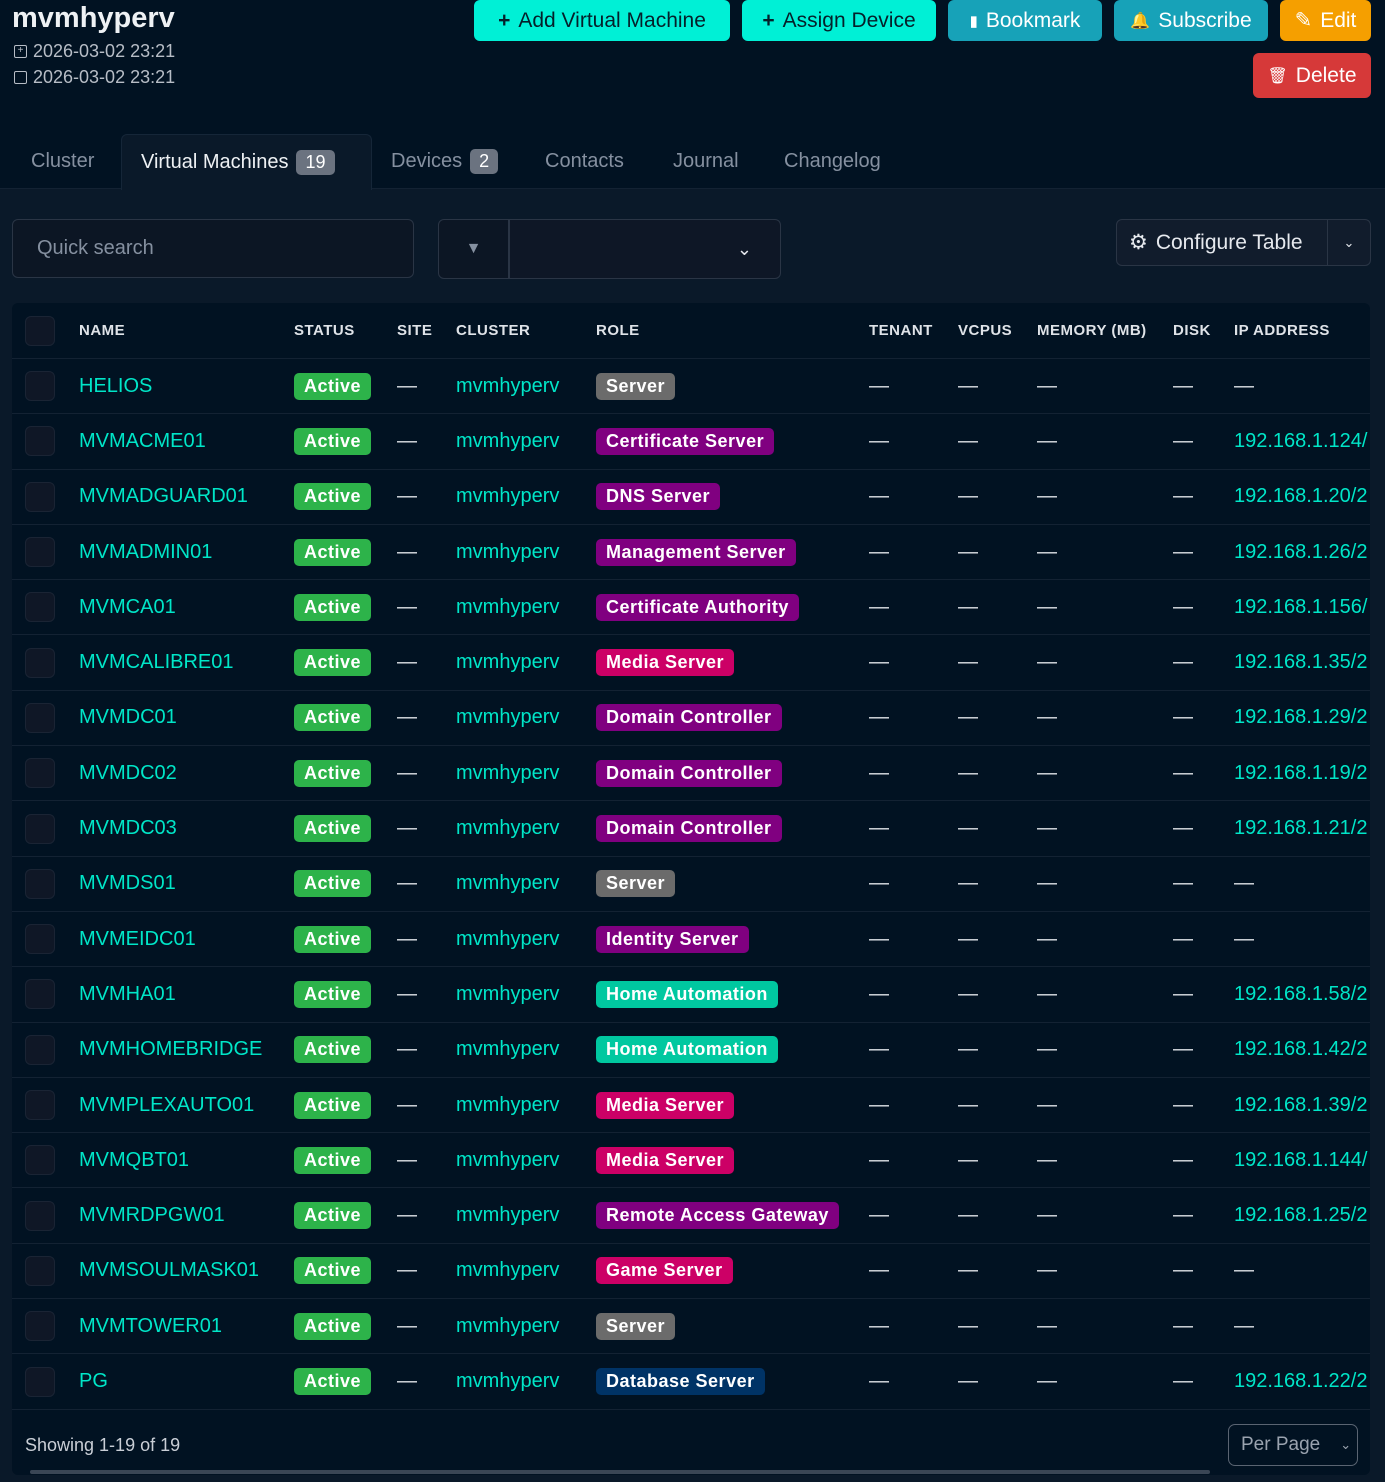 The image size is (1385, 1482). What do you see at coordinates (1312, 75) in the screenshot?
I see `delete-button: 🗑 Delete` at bounding box center [1312, 75].